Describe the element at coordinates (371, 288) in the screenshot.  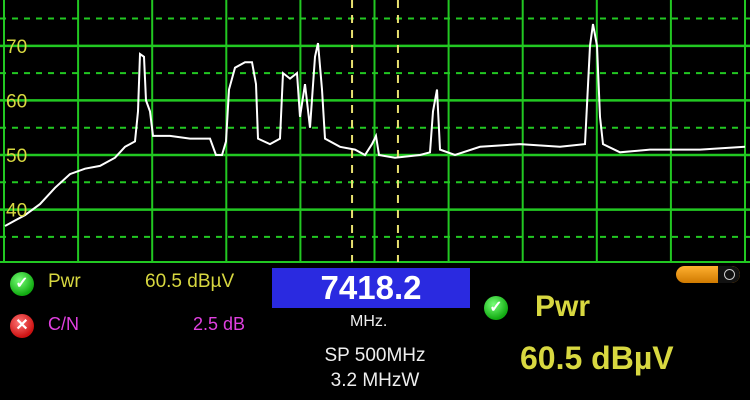
I see `center-frequency: 7418.2` at that location.